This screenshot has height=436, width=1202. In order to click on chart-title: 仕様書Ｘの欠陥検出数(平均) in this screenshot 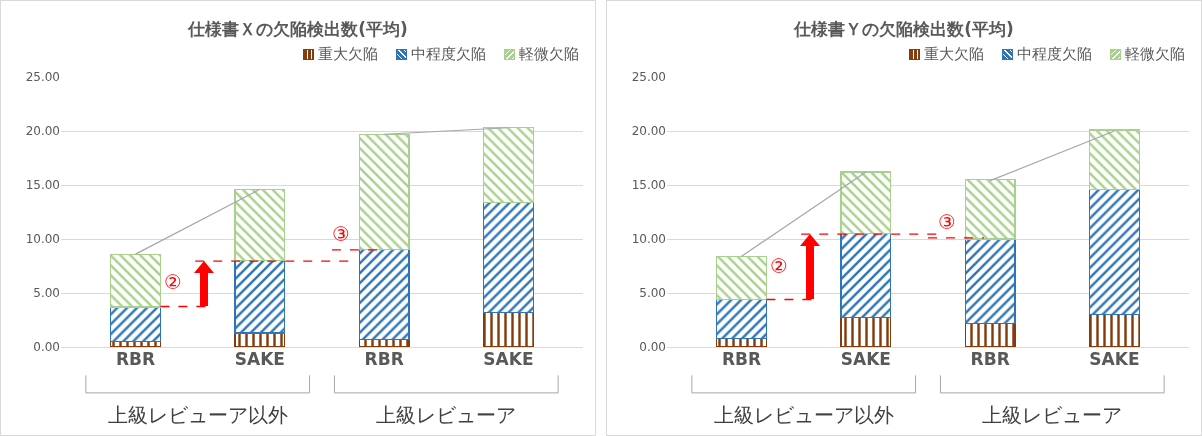, I will do `click(297, 28)`.